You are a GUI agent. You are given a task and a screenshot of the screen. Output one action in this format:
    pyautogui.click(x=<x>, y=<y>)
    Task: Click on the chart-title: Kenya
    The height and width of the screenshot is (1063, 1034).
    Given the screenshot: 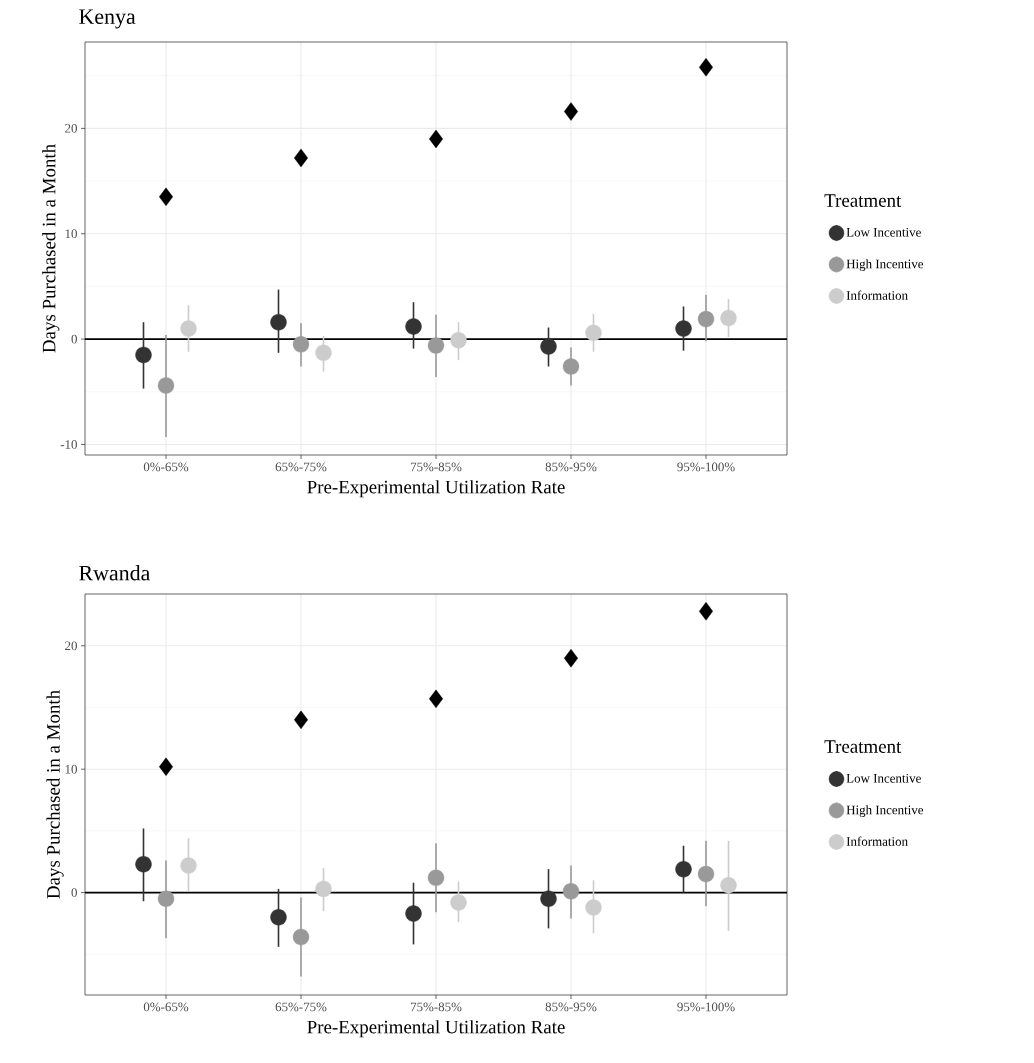 What is the action you would take?
    pyautogui.click(x=107, y=19)
    